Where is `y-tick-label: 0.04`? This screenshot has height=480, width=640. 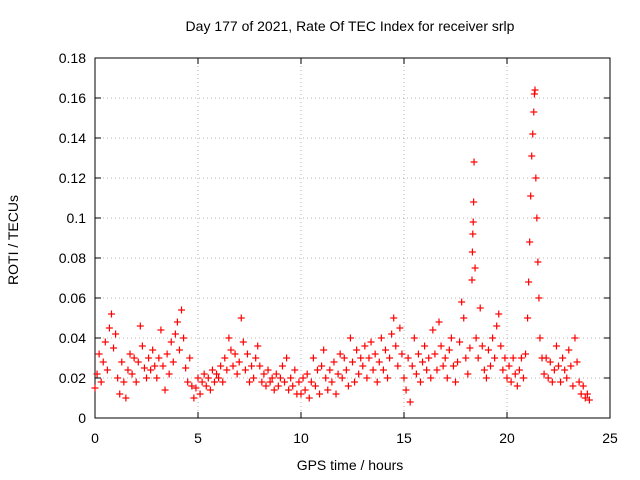
y-tick-label: 0.04 is located at coordinates (72, 338).